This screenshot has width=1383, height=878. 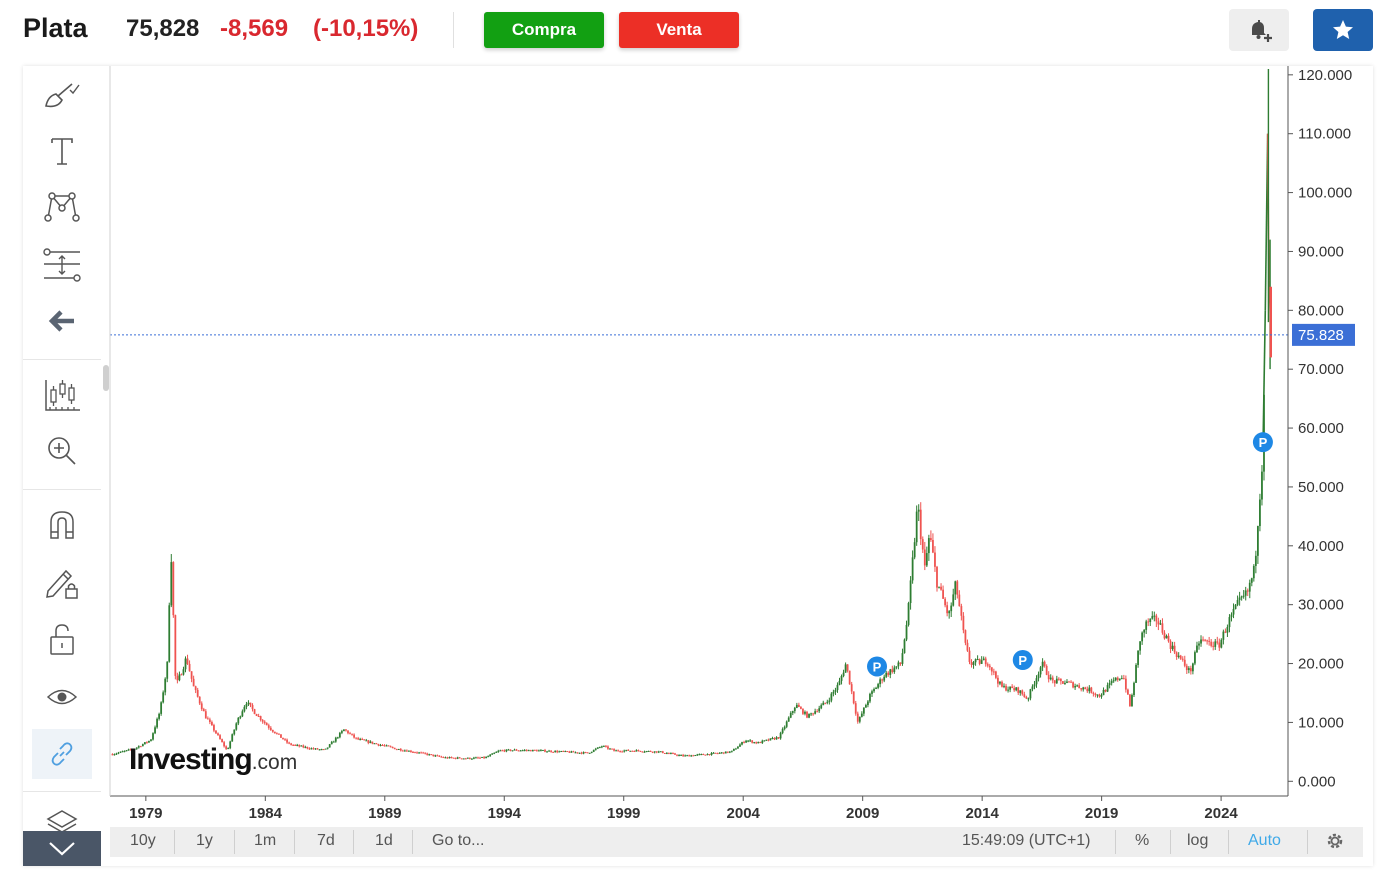 What do you see at coordinates (62, 321) in the screenshot?
I see `back-button` at bounding box center [62, 321].